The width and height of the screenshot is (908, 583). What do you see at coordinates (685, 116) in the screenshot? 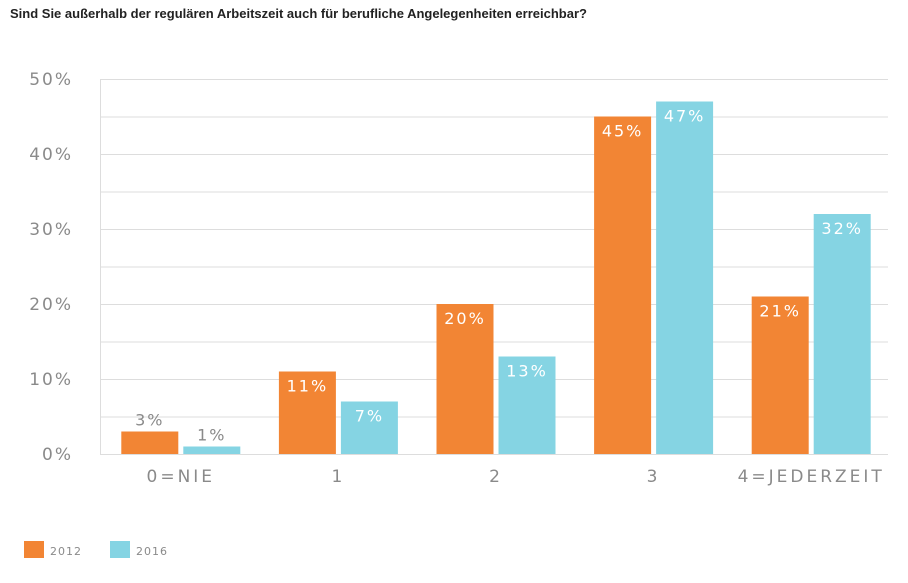
I see `data-label: 47%` at bounding box center [685, 116].